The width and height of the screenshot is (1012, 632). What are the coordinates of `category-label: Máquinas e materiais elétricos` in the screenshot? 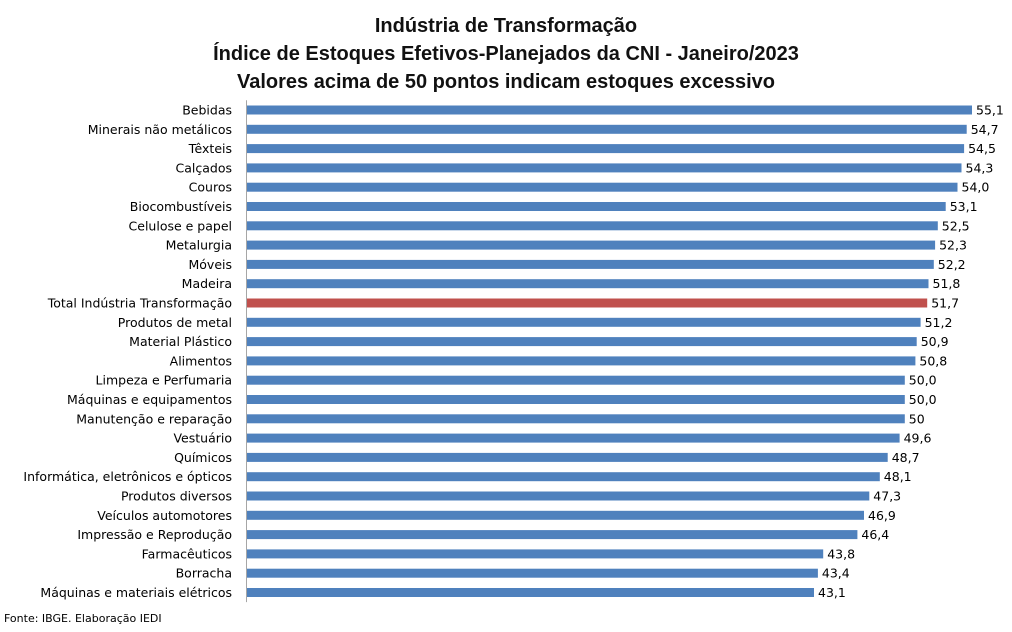 It's located at (136, 592).